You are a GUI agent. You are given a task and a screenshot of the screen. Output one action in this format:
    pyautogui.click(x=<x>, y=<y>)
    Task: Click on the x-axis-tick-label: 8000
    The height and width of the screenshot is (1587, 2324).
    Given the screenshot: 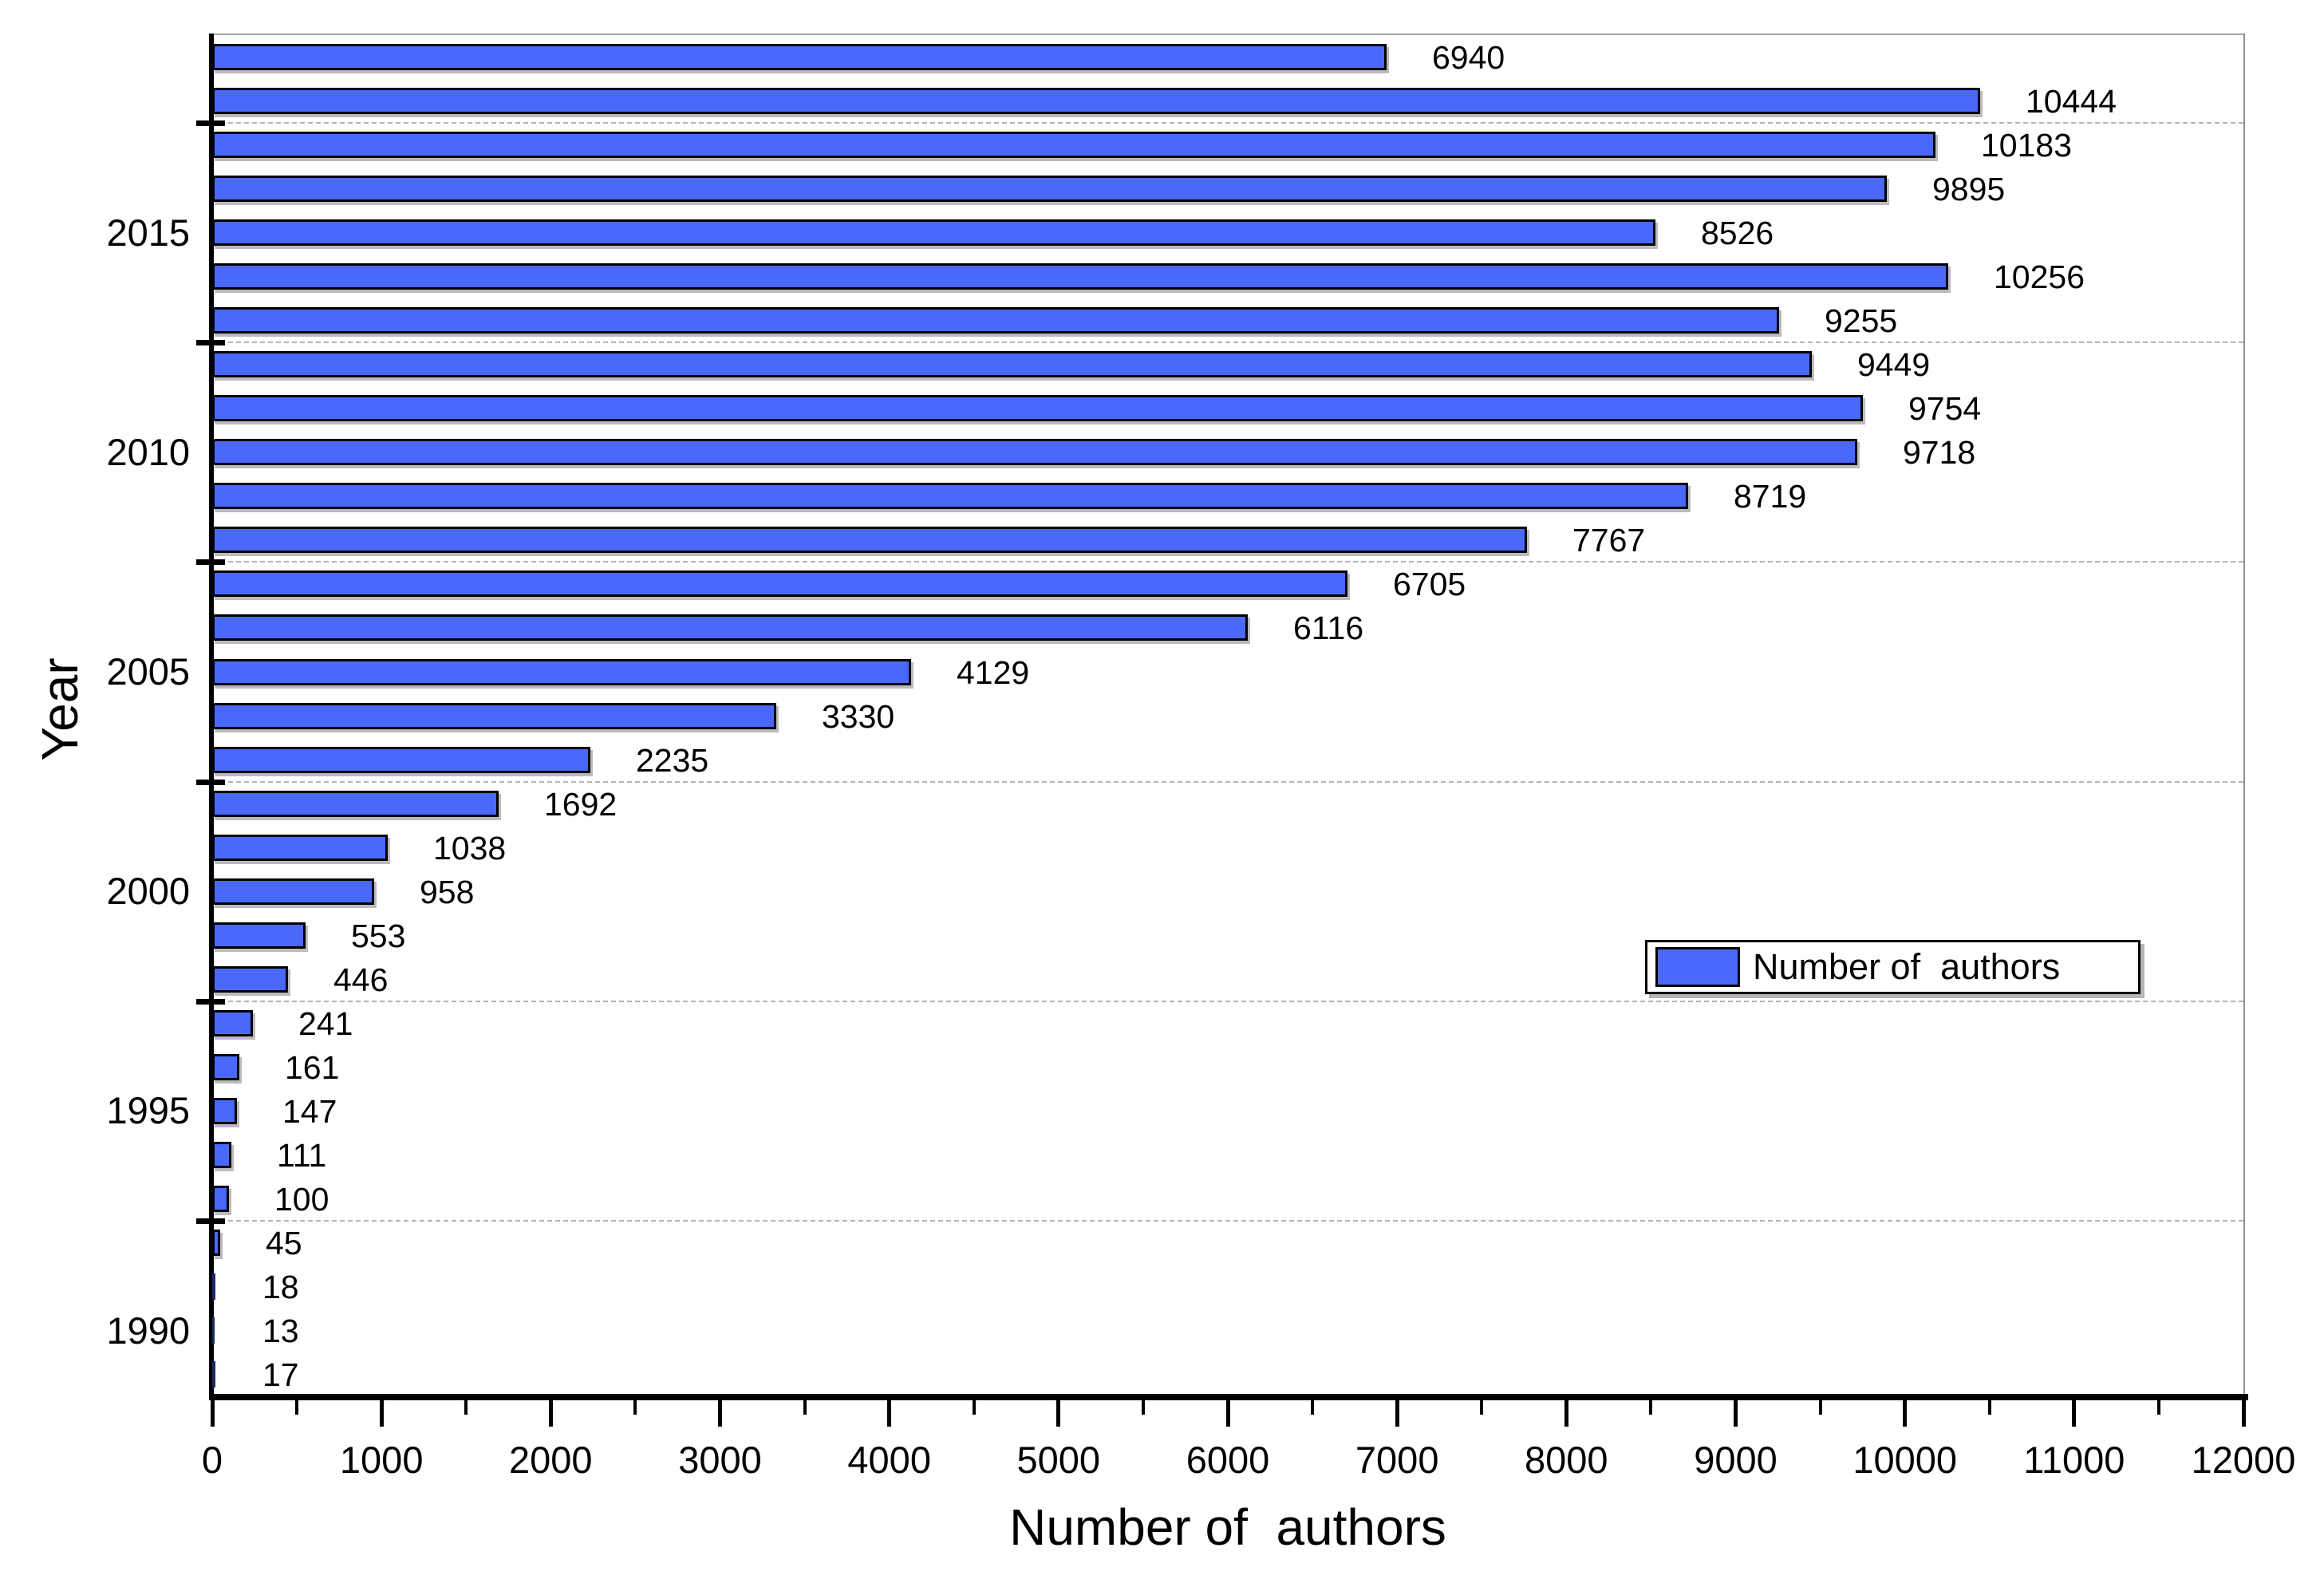 What is the action you would take?
    pyautogui.click(x=1566, y=1460)
    